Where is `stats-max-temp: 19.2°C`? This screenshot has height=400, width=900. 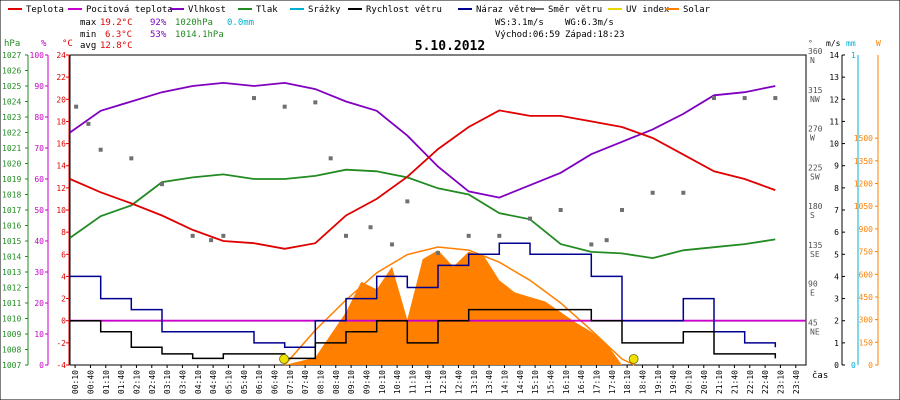
stats-max-temp: 19.2°C is located at coordinates (116, 23).